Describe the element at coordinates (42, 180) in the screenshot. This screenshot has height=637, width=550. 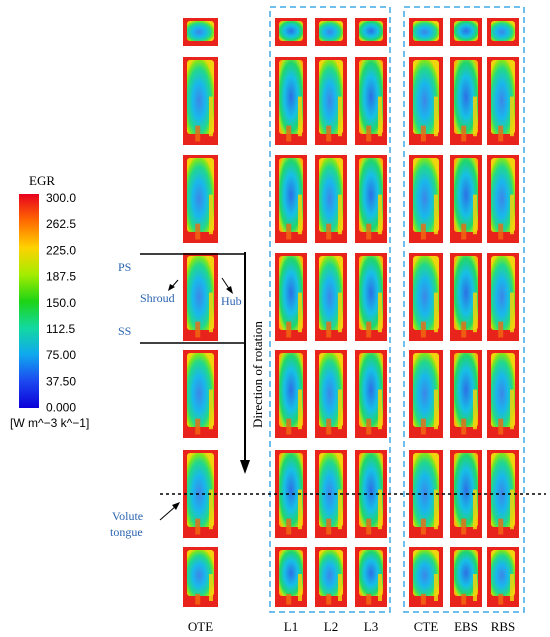
I see `legend-title: EGR` at that location.